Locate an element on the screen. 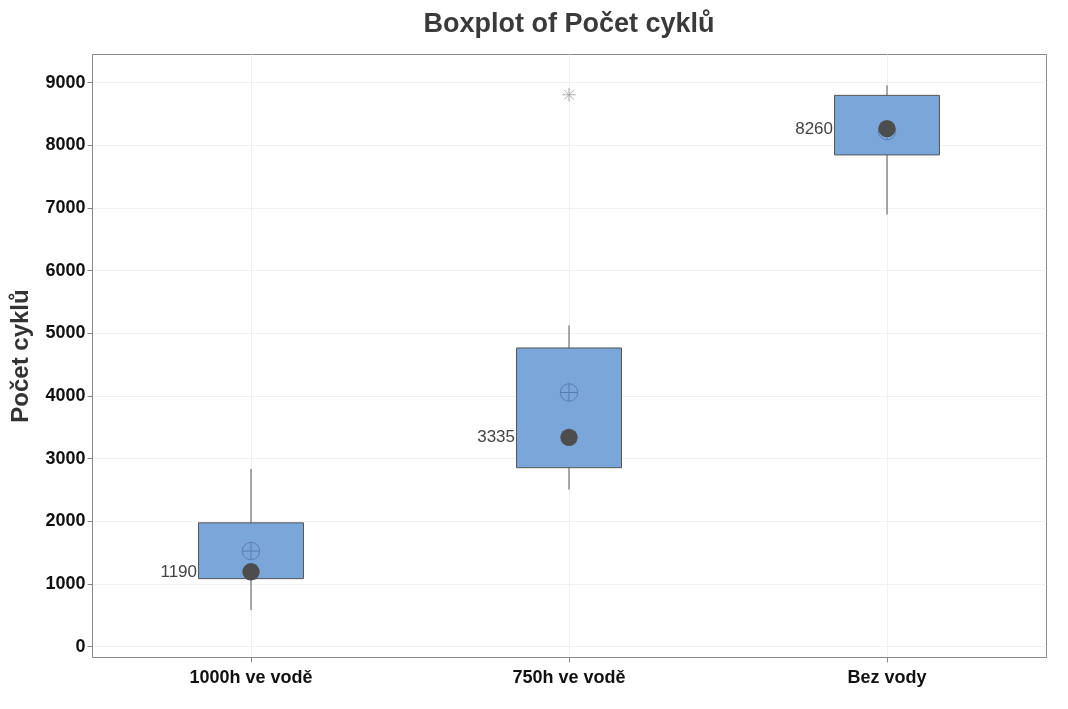  y-tick-label: 2000 is located at coordinates (65, 520).